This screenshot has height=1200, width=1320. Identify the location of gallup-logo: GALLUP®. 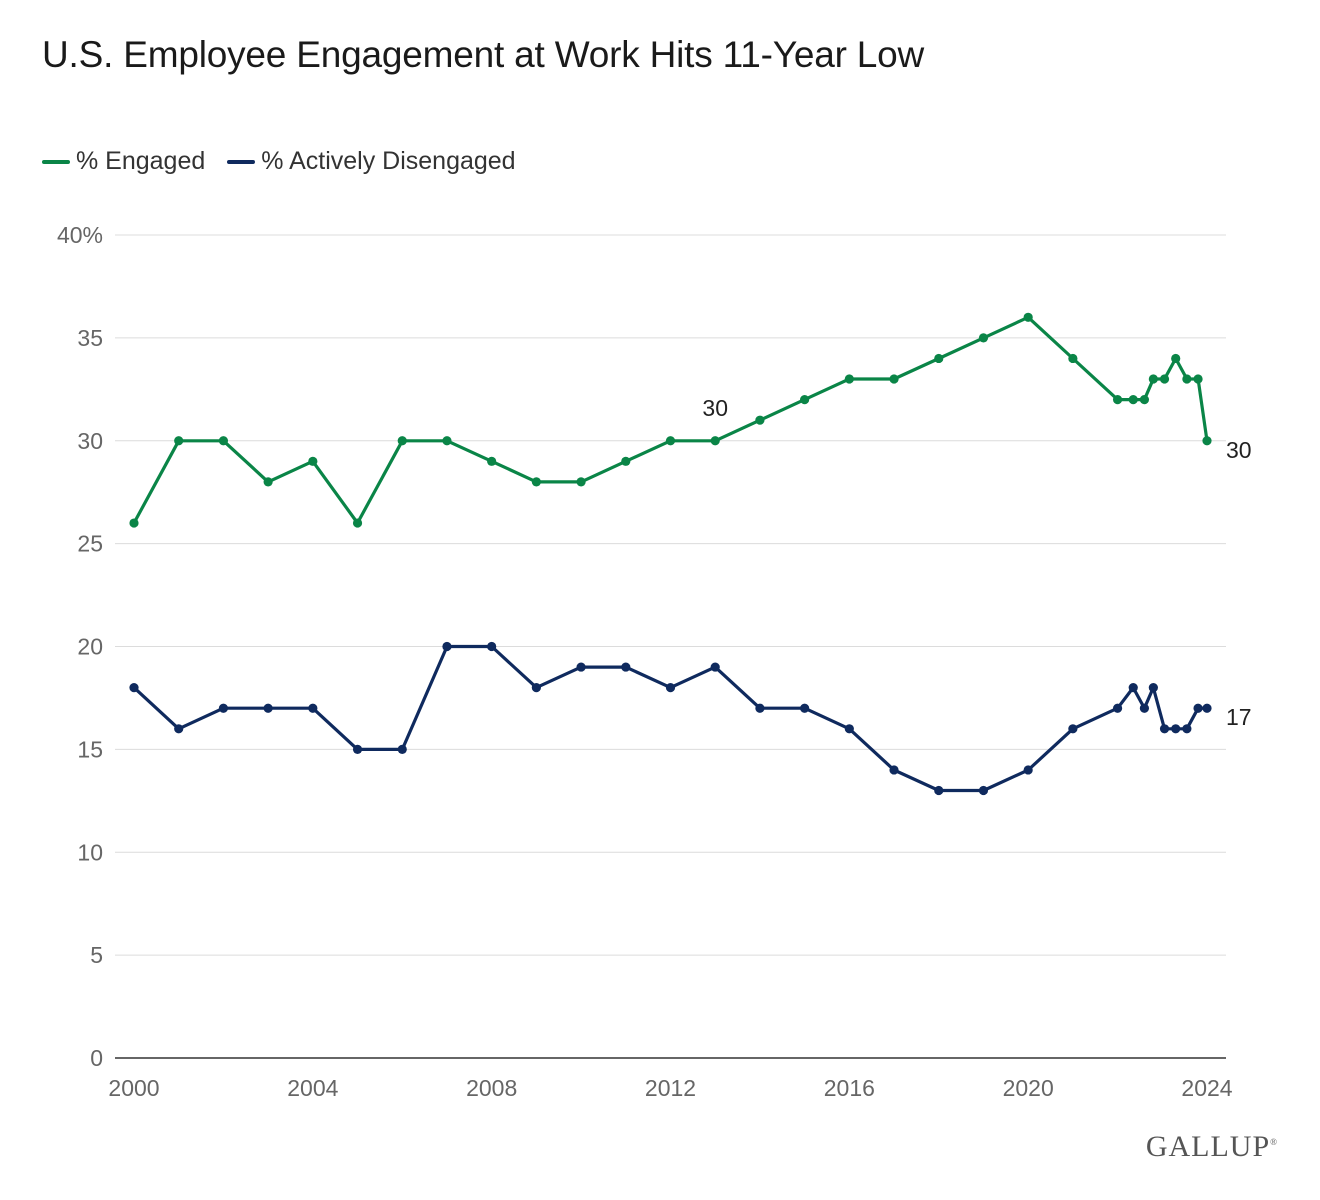
(1212, 1147).